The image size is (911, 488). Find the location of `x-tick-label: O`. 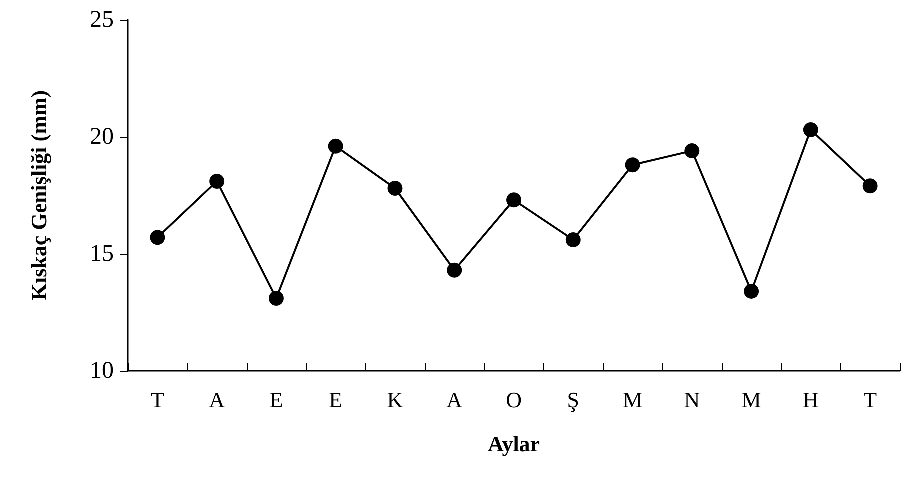

x-tick-label: O is located at coordinates (514, 400).